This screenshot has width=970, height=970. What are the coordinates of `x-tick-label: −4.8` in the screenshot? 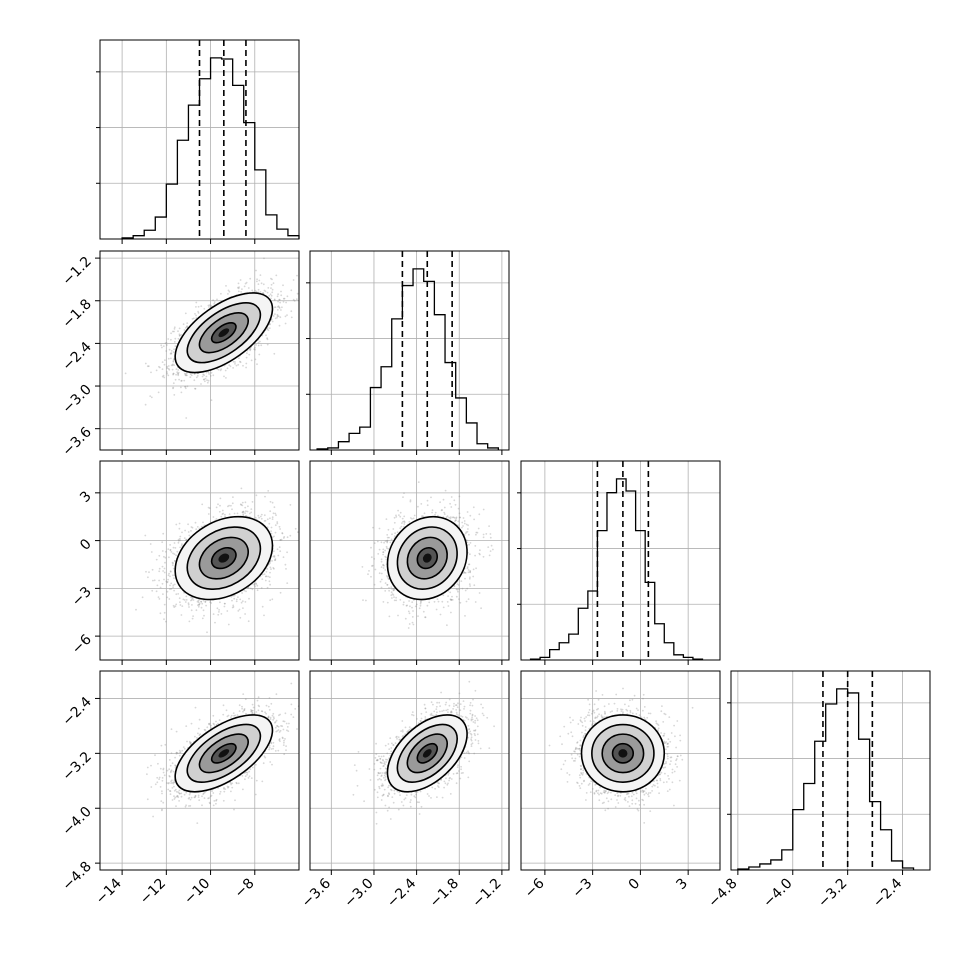 It's located at (722, 893).